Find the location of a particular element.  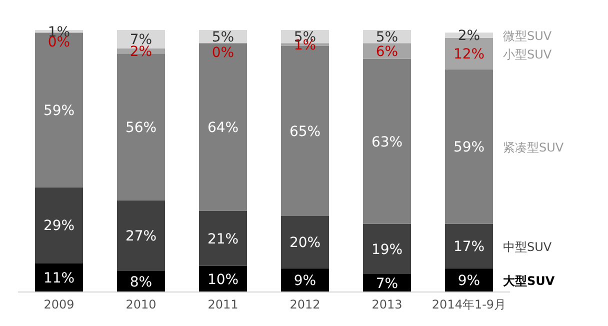

data-label: 12% is located at coordinates (469, 54).